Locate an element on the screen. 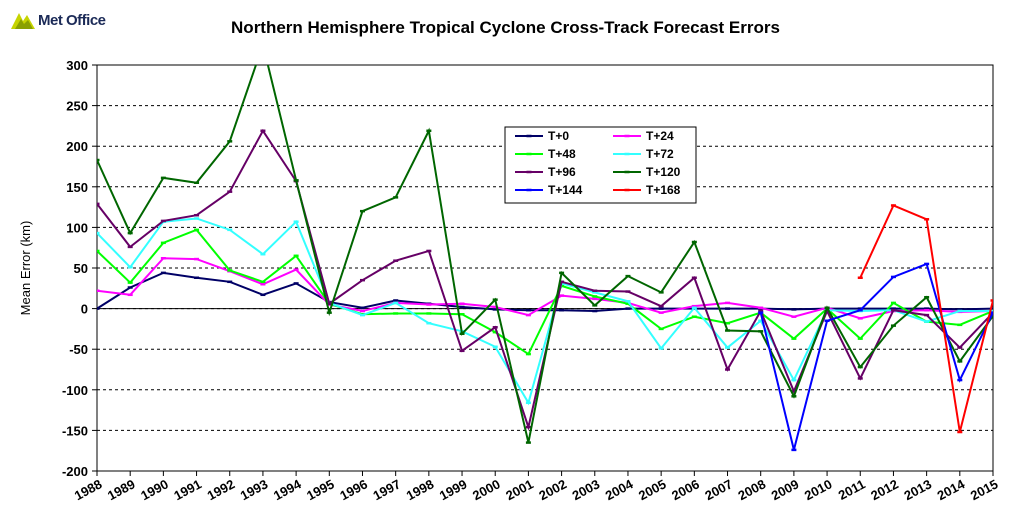  x-tick-label: 1999 is located at coordinates (453, 489).